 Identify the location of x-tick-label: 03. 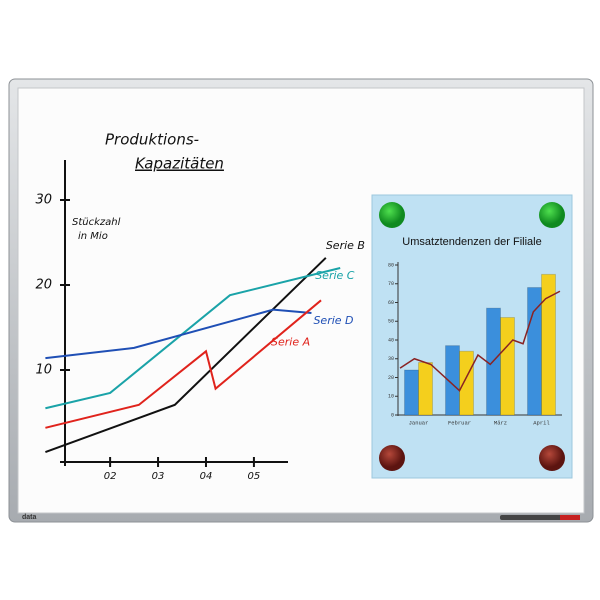
(158, 476).